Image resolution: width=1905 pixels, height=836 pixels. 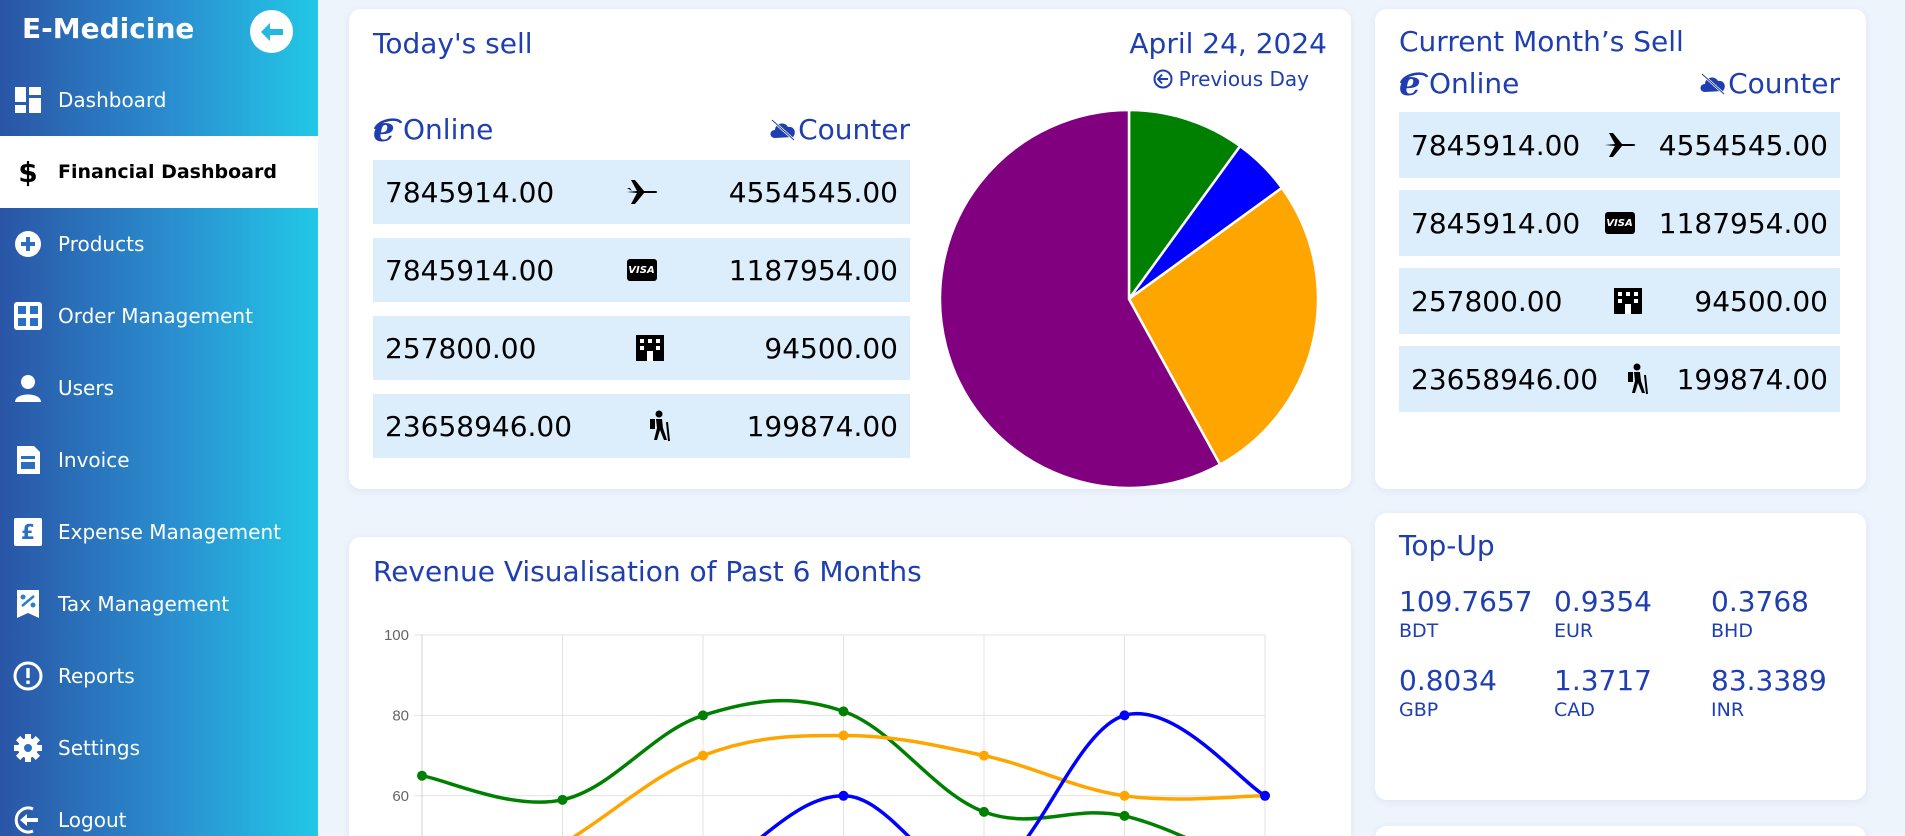 What do you see at coordinates (28, 676) in the screenshot?
I see `alert-circle-icon` at bounding box center [28, 676].